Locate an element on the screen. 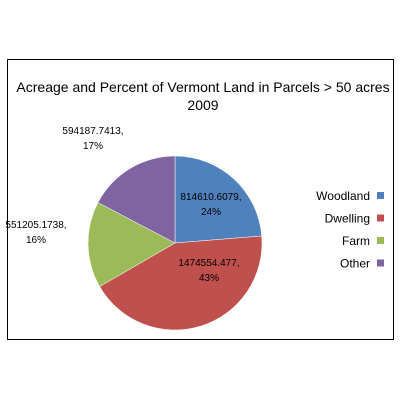  legend-label-farm: Farm is located at coordinates (356, 241).